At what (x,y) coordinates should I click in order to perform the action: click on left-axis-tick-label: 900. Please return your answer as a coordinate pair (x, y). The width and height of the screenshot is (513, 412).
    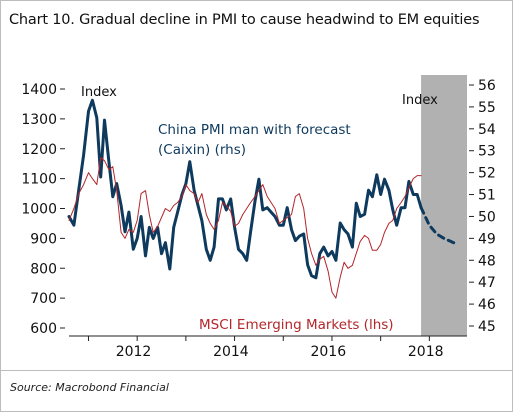
    Looking at the image, I should click on (43, 239).